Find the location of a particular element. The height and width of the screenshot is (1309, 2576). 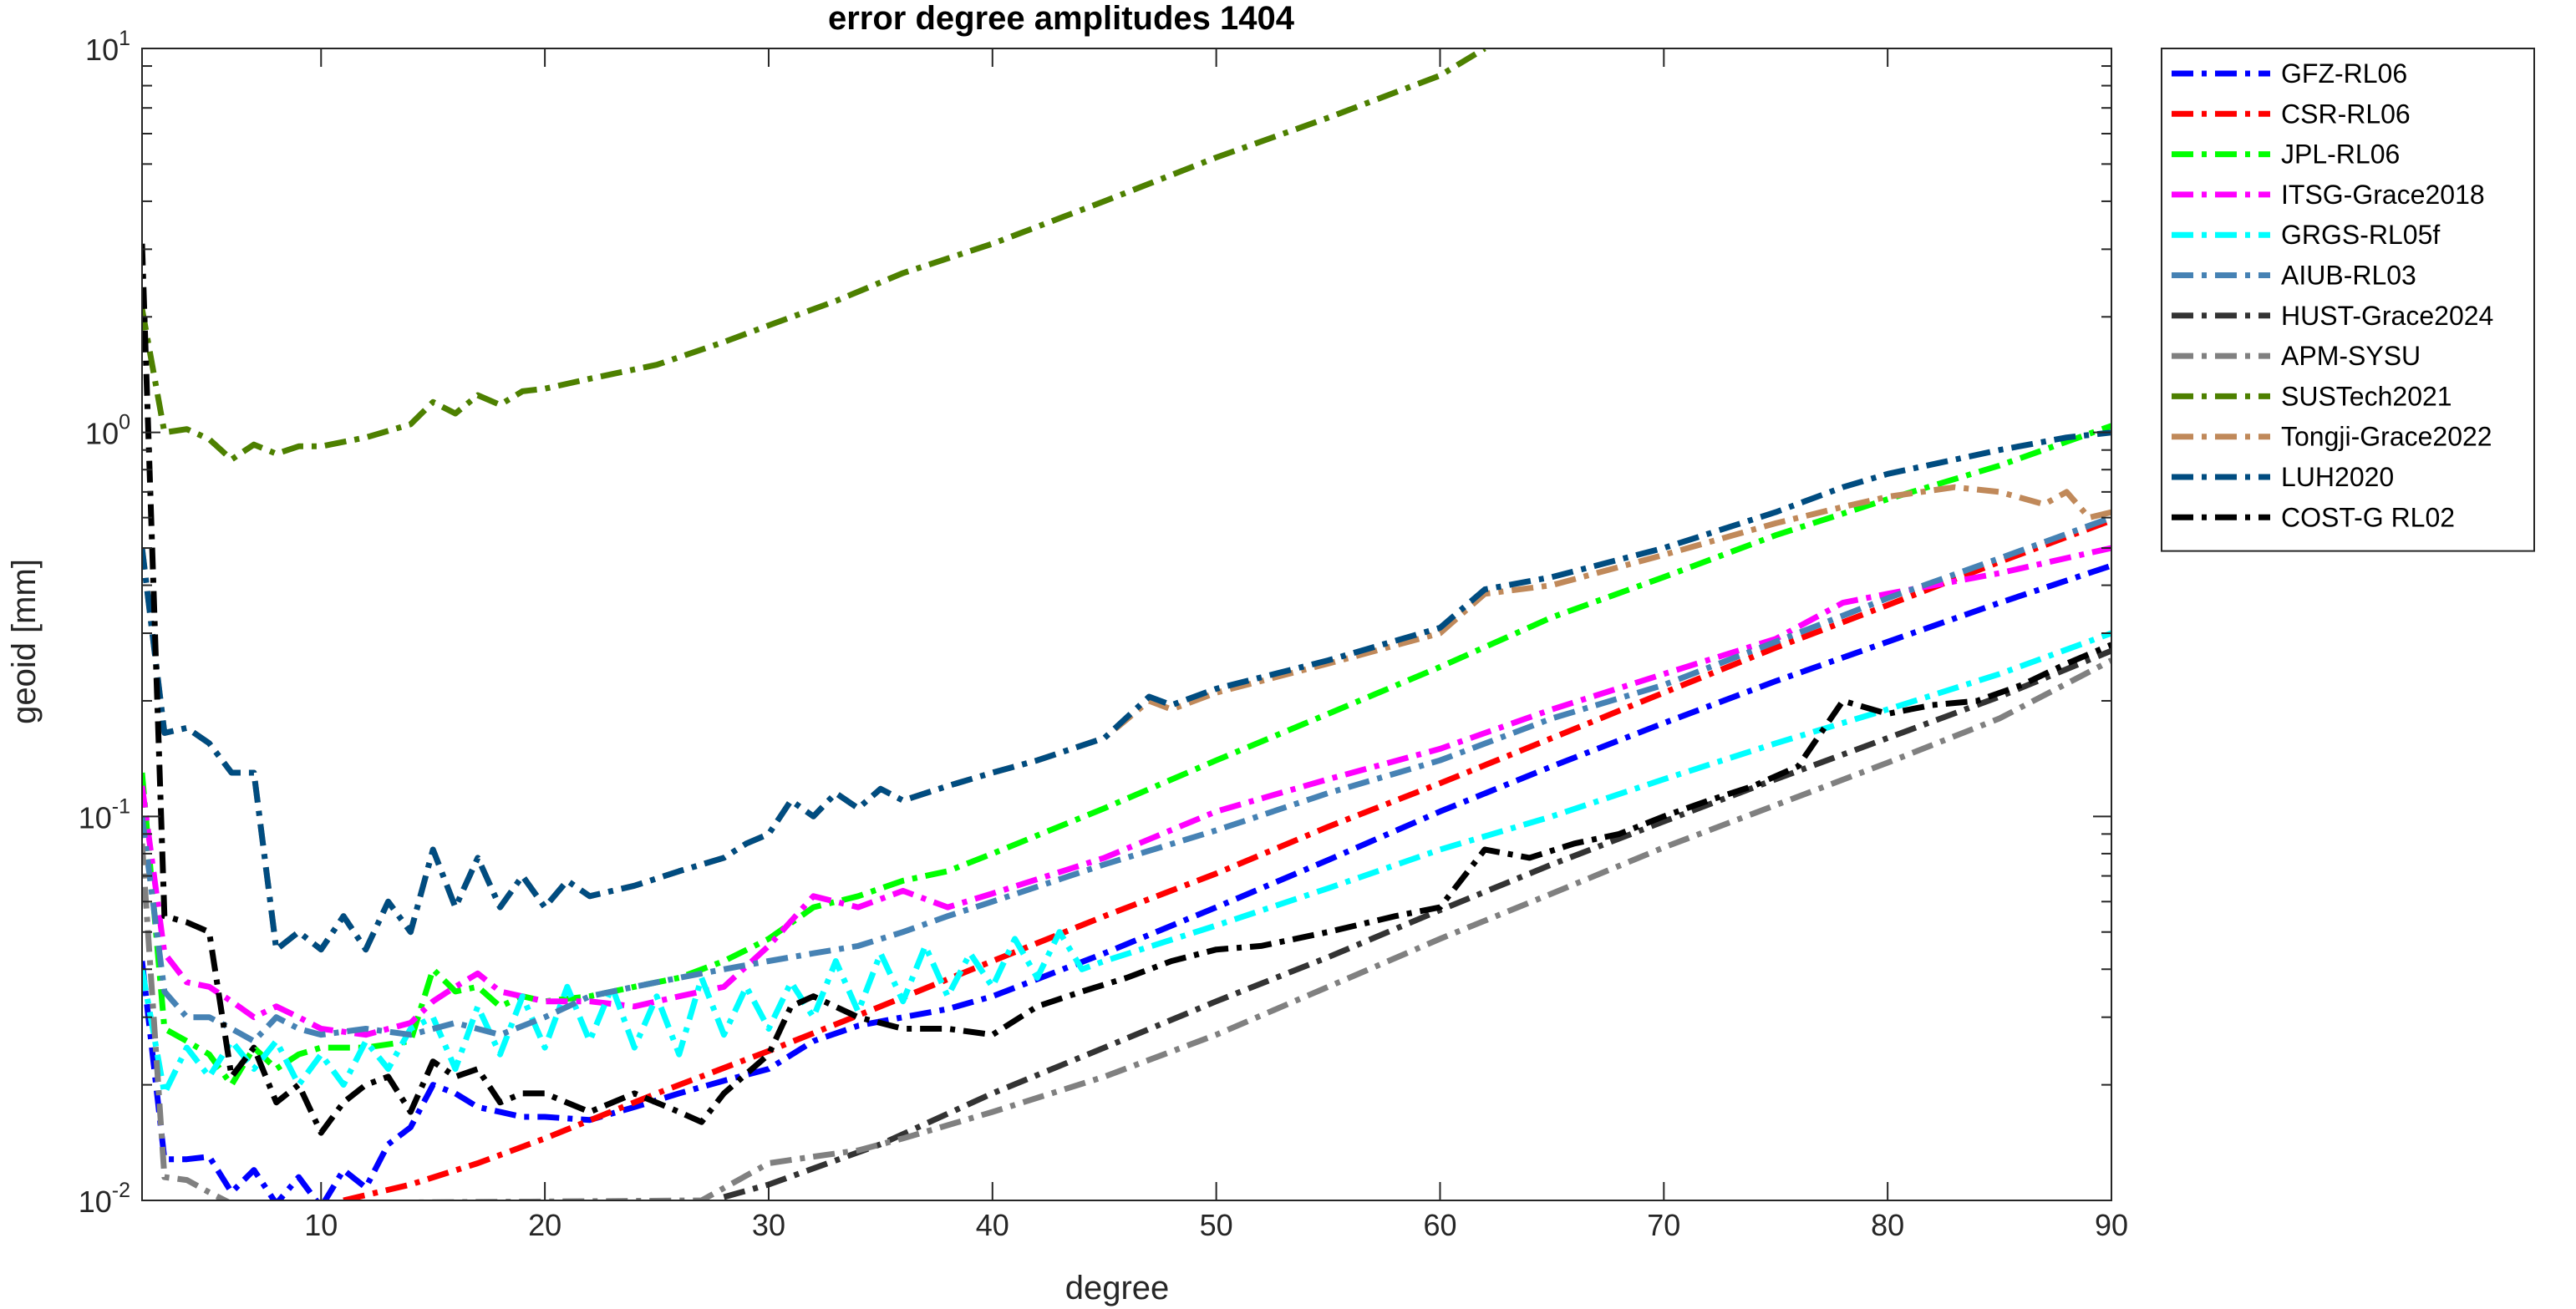

y-tick-label: 10¹ is located at coordinates (108, 47).